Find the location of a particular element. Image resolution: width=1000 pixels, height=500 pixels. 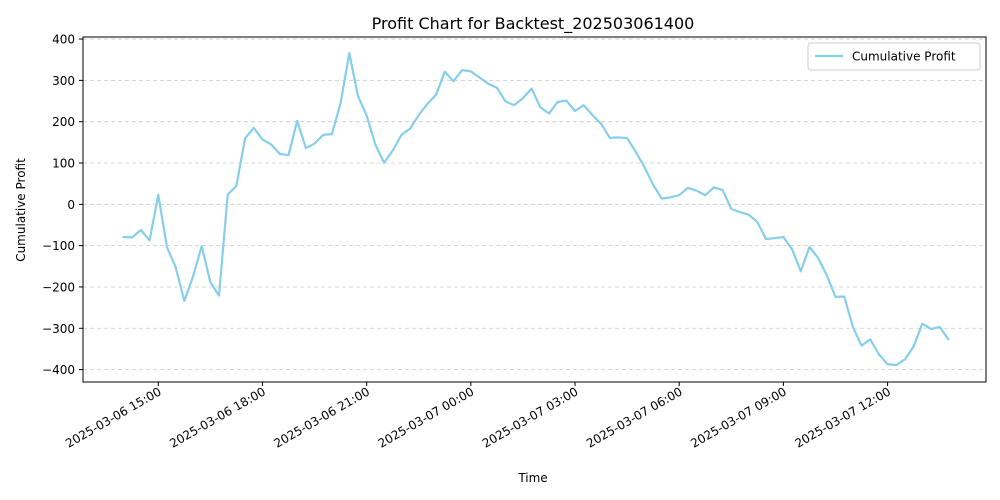

x-tick-label: 2025-03-07 09:00 is located at coordinates (738, 417).